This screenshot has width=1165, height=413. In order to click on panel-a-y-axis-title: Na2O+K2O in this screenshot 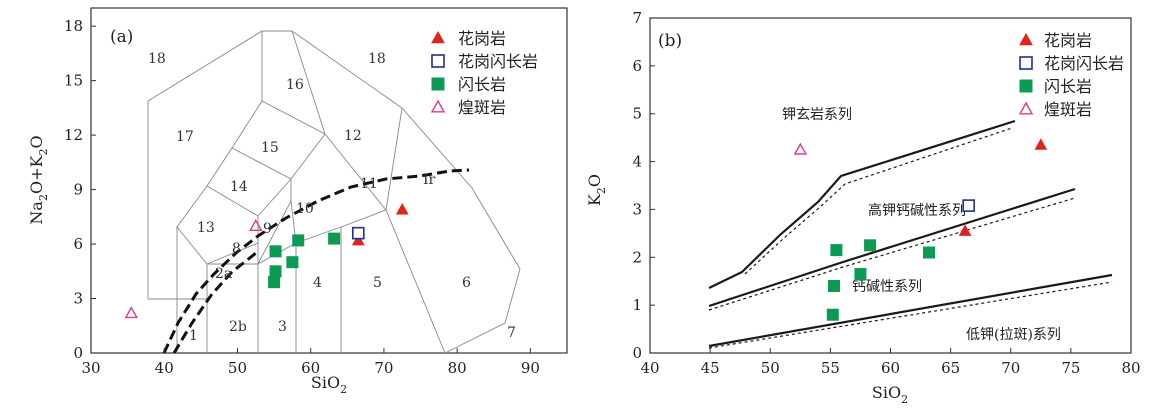, I will do `click(38, 179)`.